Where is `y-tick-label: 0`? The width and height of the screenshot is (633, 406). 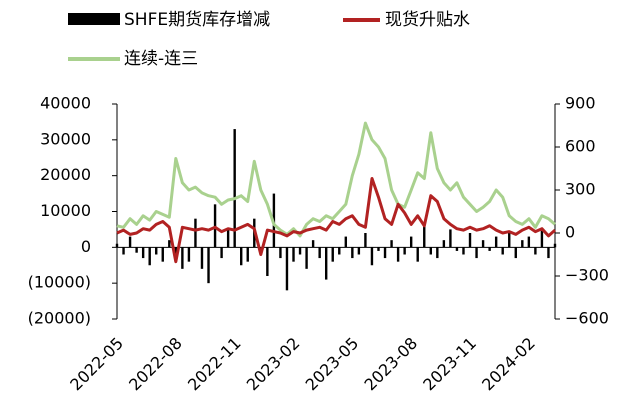 y-tick-label: 0 is located at coordinates (86, 246).